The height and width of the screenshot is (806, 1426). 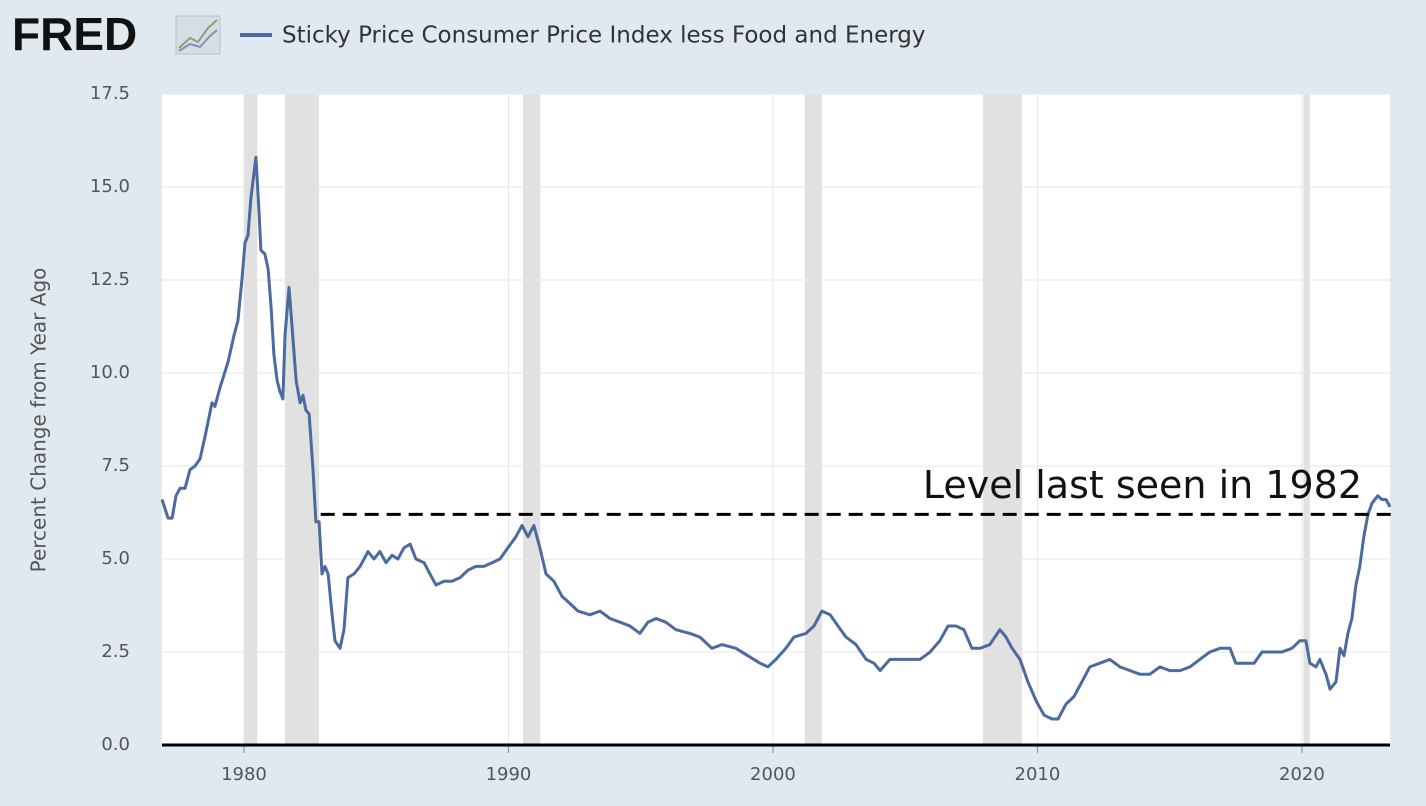 What do you see at coordinates (115, 465) in the screenshot?
I see `y-tick-label: 7.5` at bounding box center [115, 465].